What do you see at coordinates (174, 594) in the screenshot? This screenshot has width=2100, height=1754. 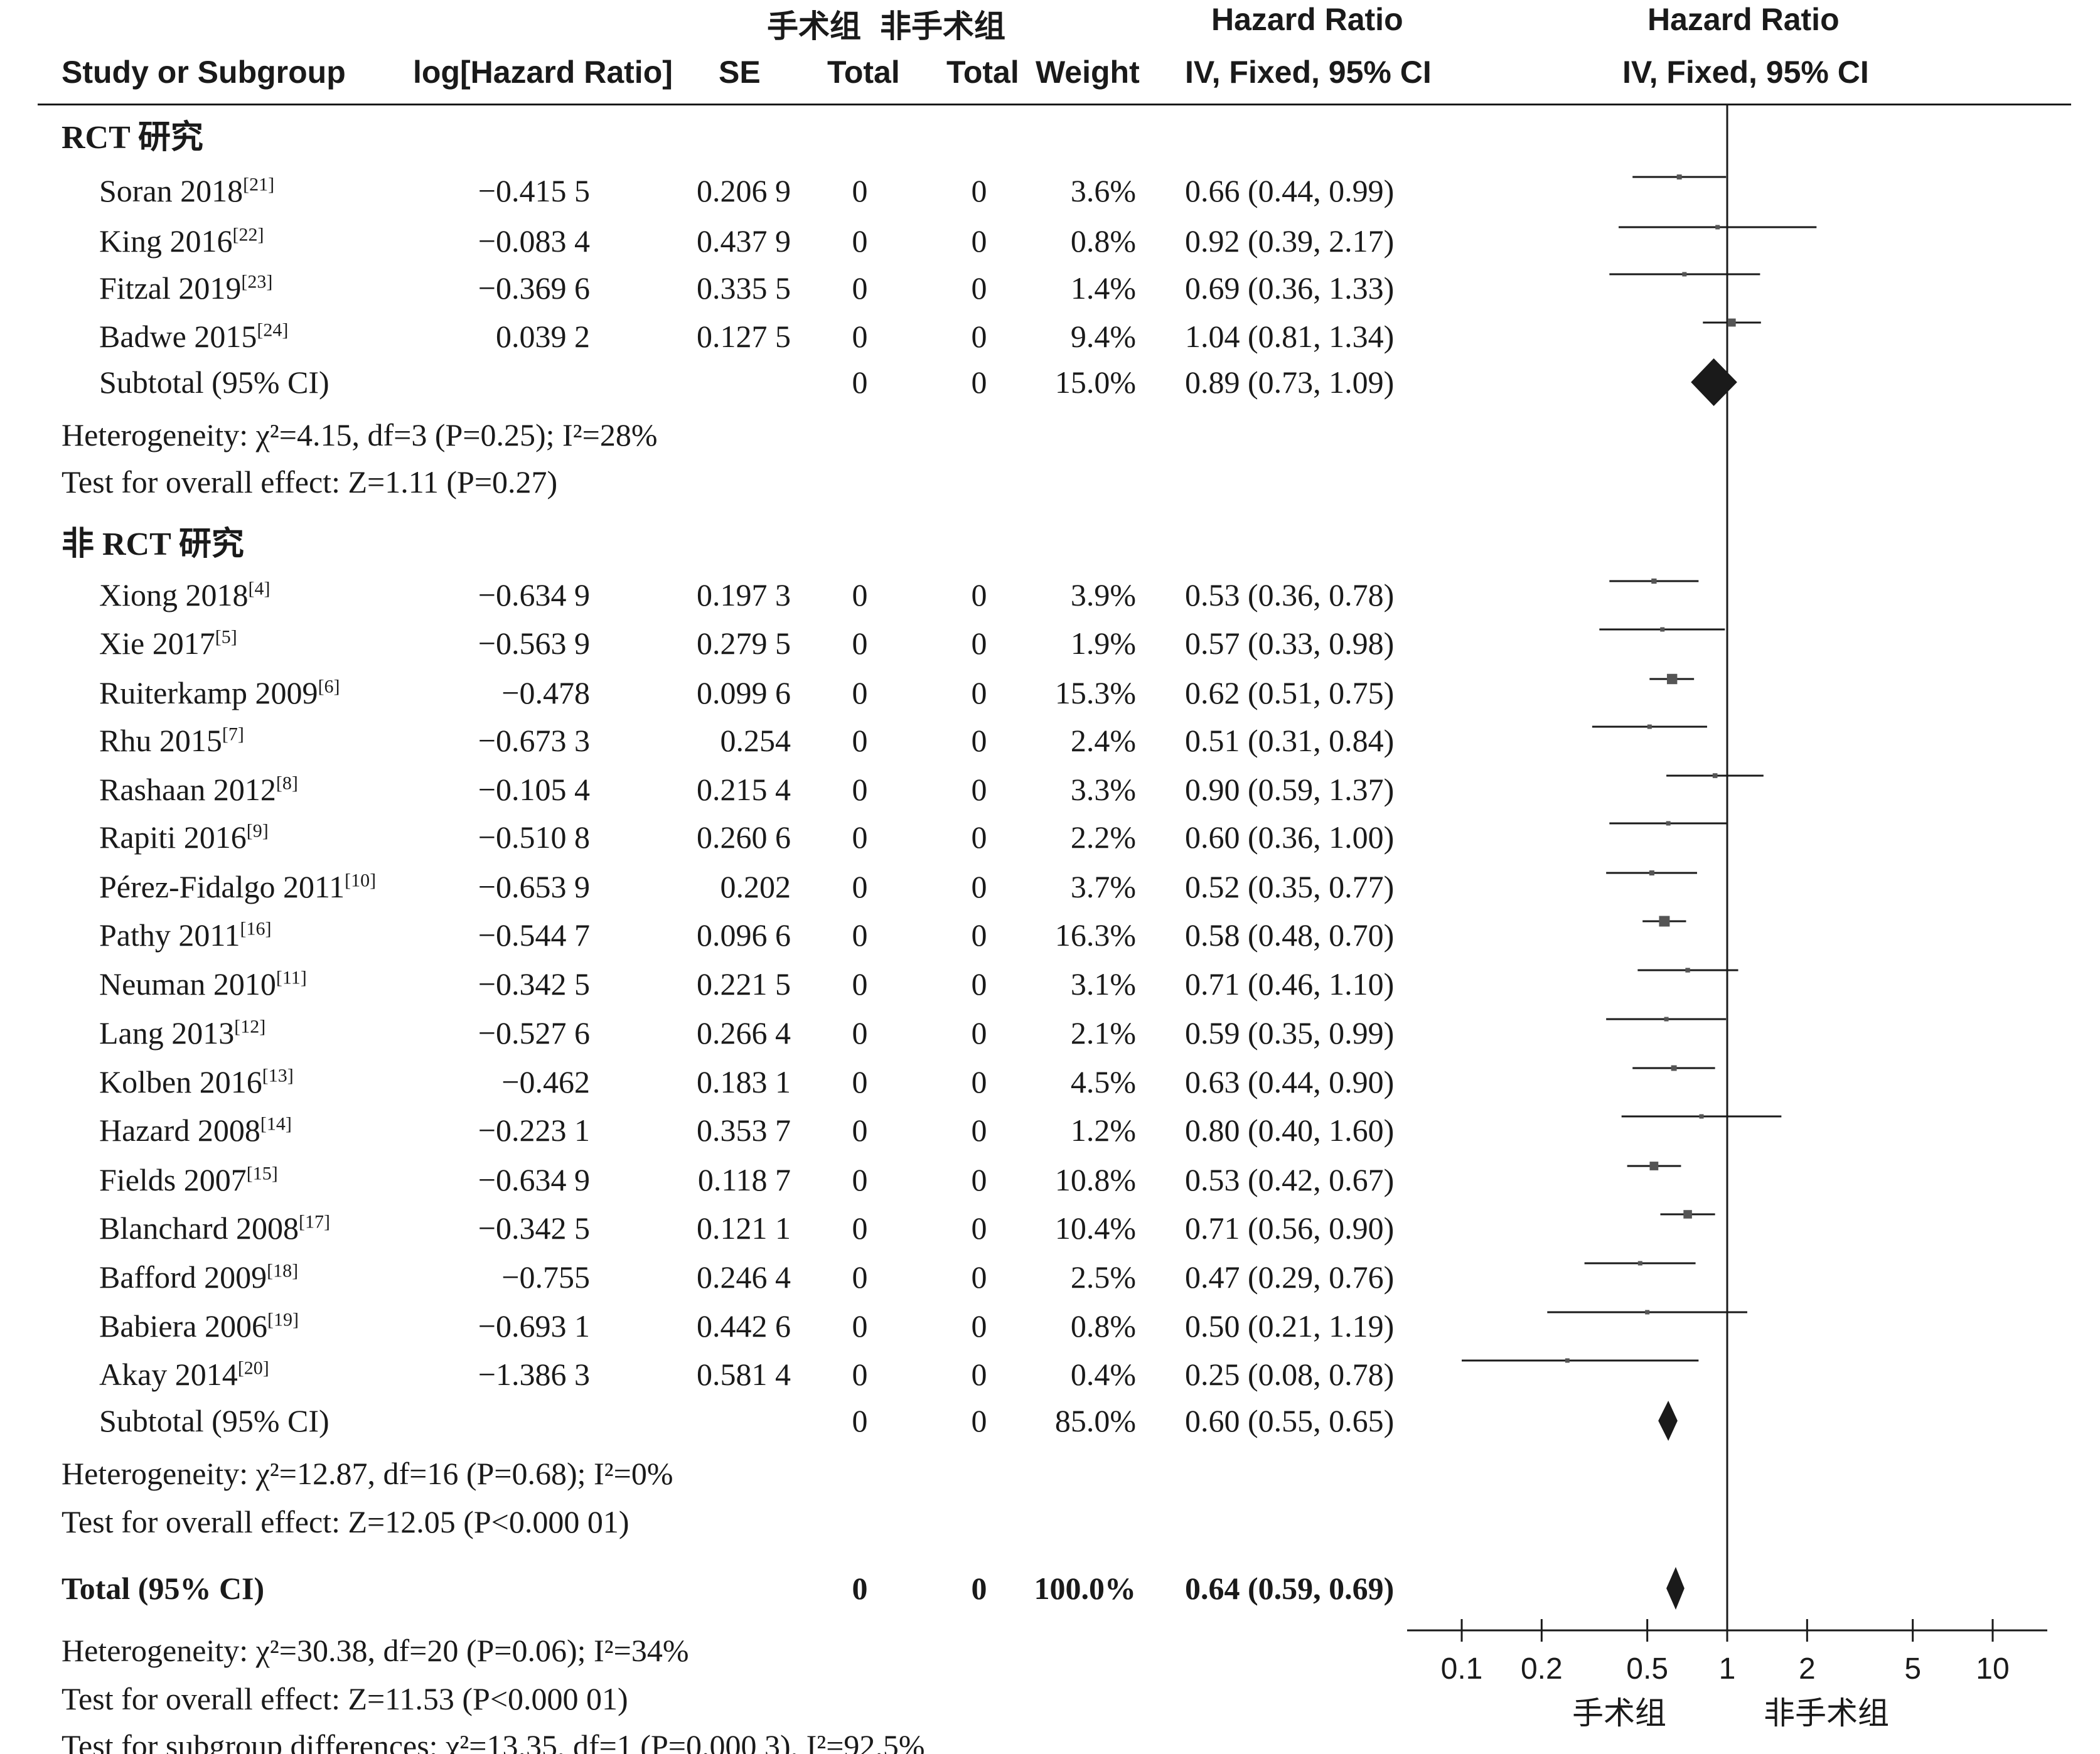 I see `study-name-text: Xiong 2018` at bounding box center [174, 594].